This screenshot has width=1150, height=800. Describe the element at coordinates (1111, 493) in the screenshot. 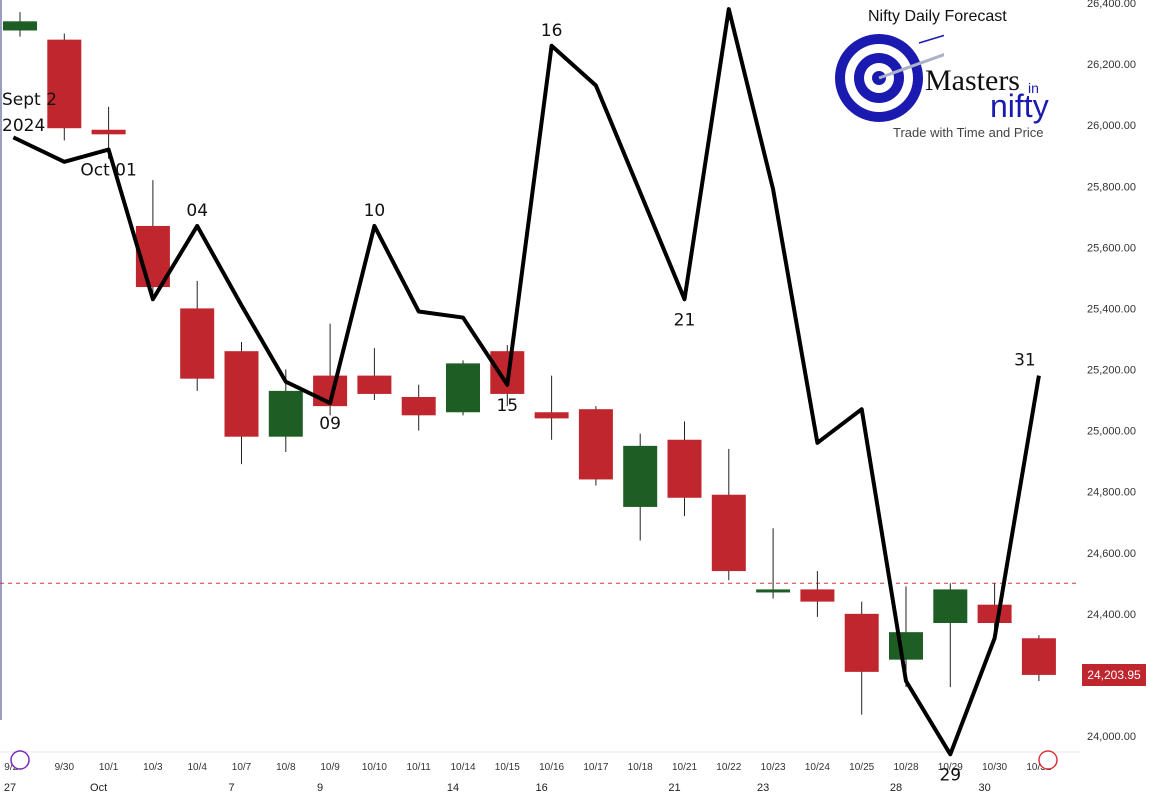

I see `y-tick-label: 24,800.00` at that location.